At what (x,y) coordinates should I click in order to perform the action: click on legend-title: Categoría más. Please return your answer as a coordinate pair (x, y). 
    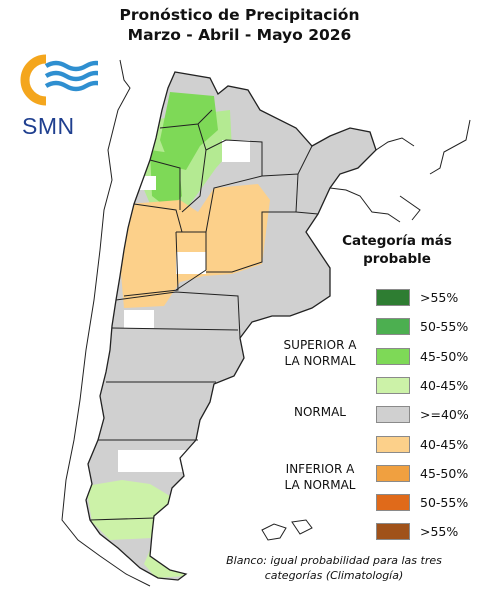
    Looking at the image, I should click on (397, 241).